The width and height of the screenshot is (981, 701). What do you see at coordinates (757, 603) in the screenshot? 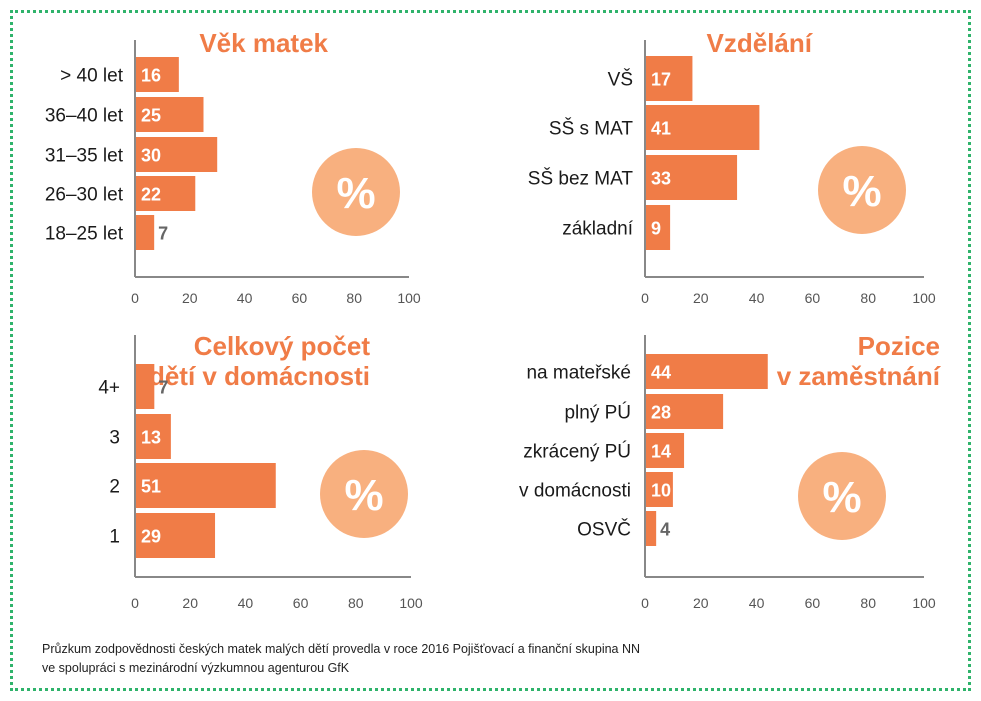
I see `chart-pozice-x-tick-label-3: 40` at bounding box center [757, 603].